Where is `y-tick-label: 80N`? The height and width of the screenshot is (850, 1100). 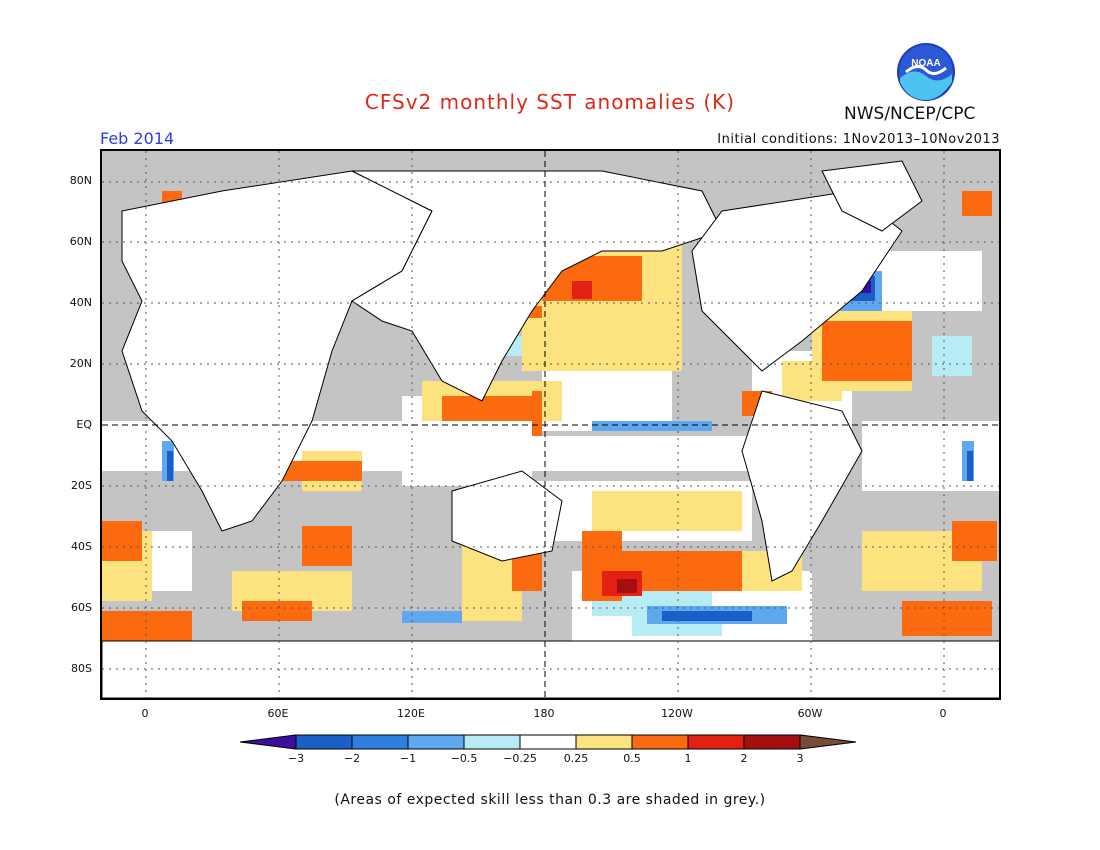
y-tick-label: 80N is located at coordinates (80, 180).